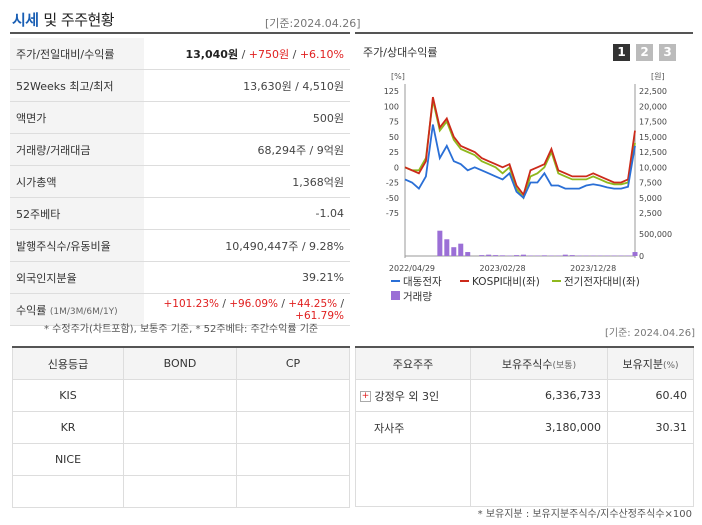 Image resolution: width=702 pixels, height=525 pixels. What do you see at coordinates (413, 475) in the screenshot?
I see `holder-name` at bounding box center [413, 475].